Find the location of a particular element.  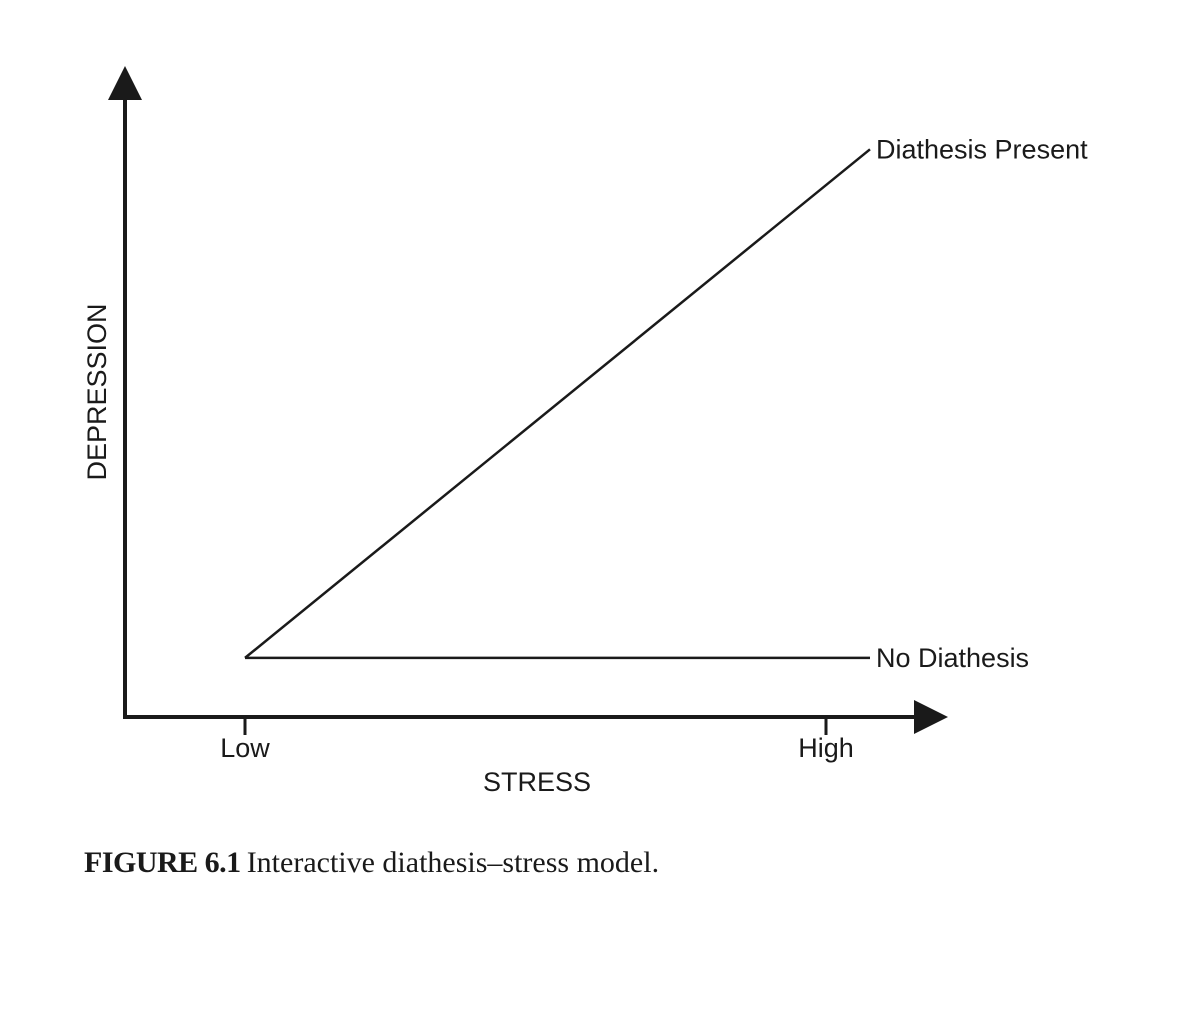

y-axis-arrowhead is located at coordinates (125, 83).